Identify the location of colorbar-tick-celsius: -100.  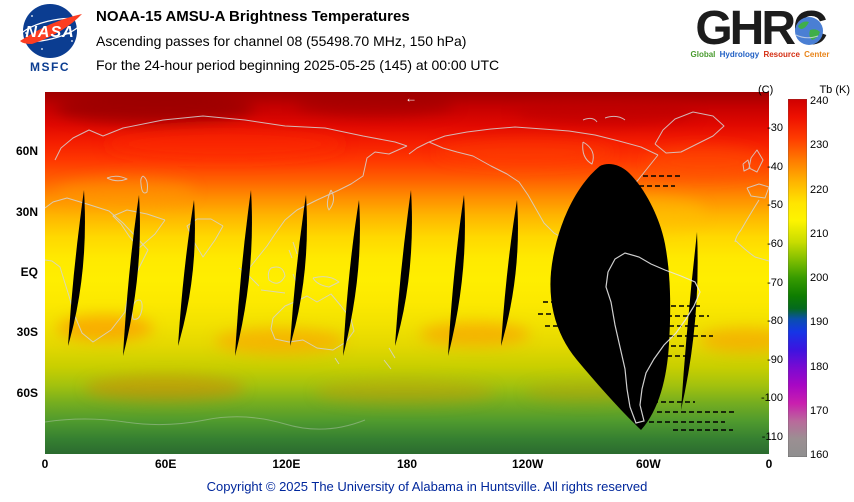
(771, 398).